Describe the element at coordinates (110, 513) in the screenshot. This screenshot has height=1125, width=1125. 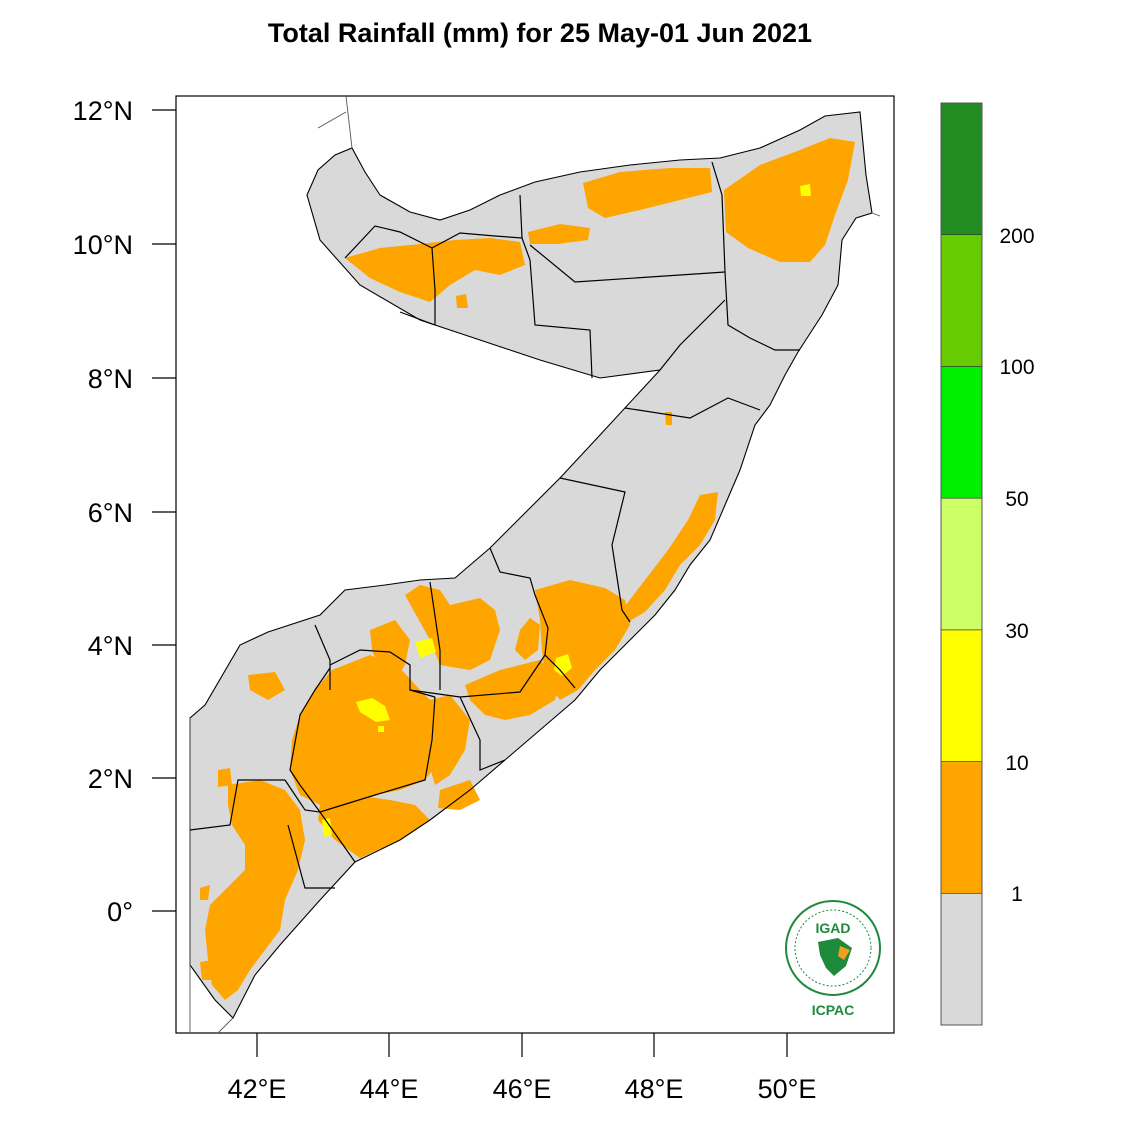
I see `lat-label: 6°N` at that location.